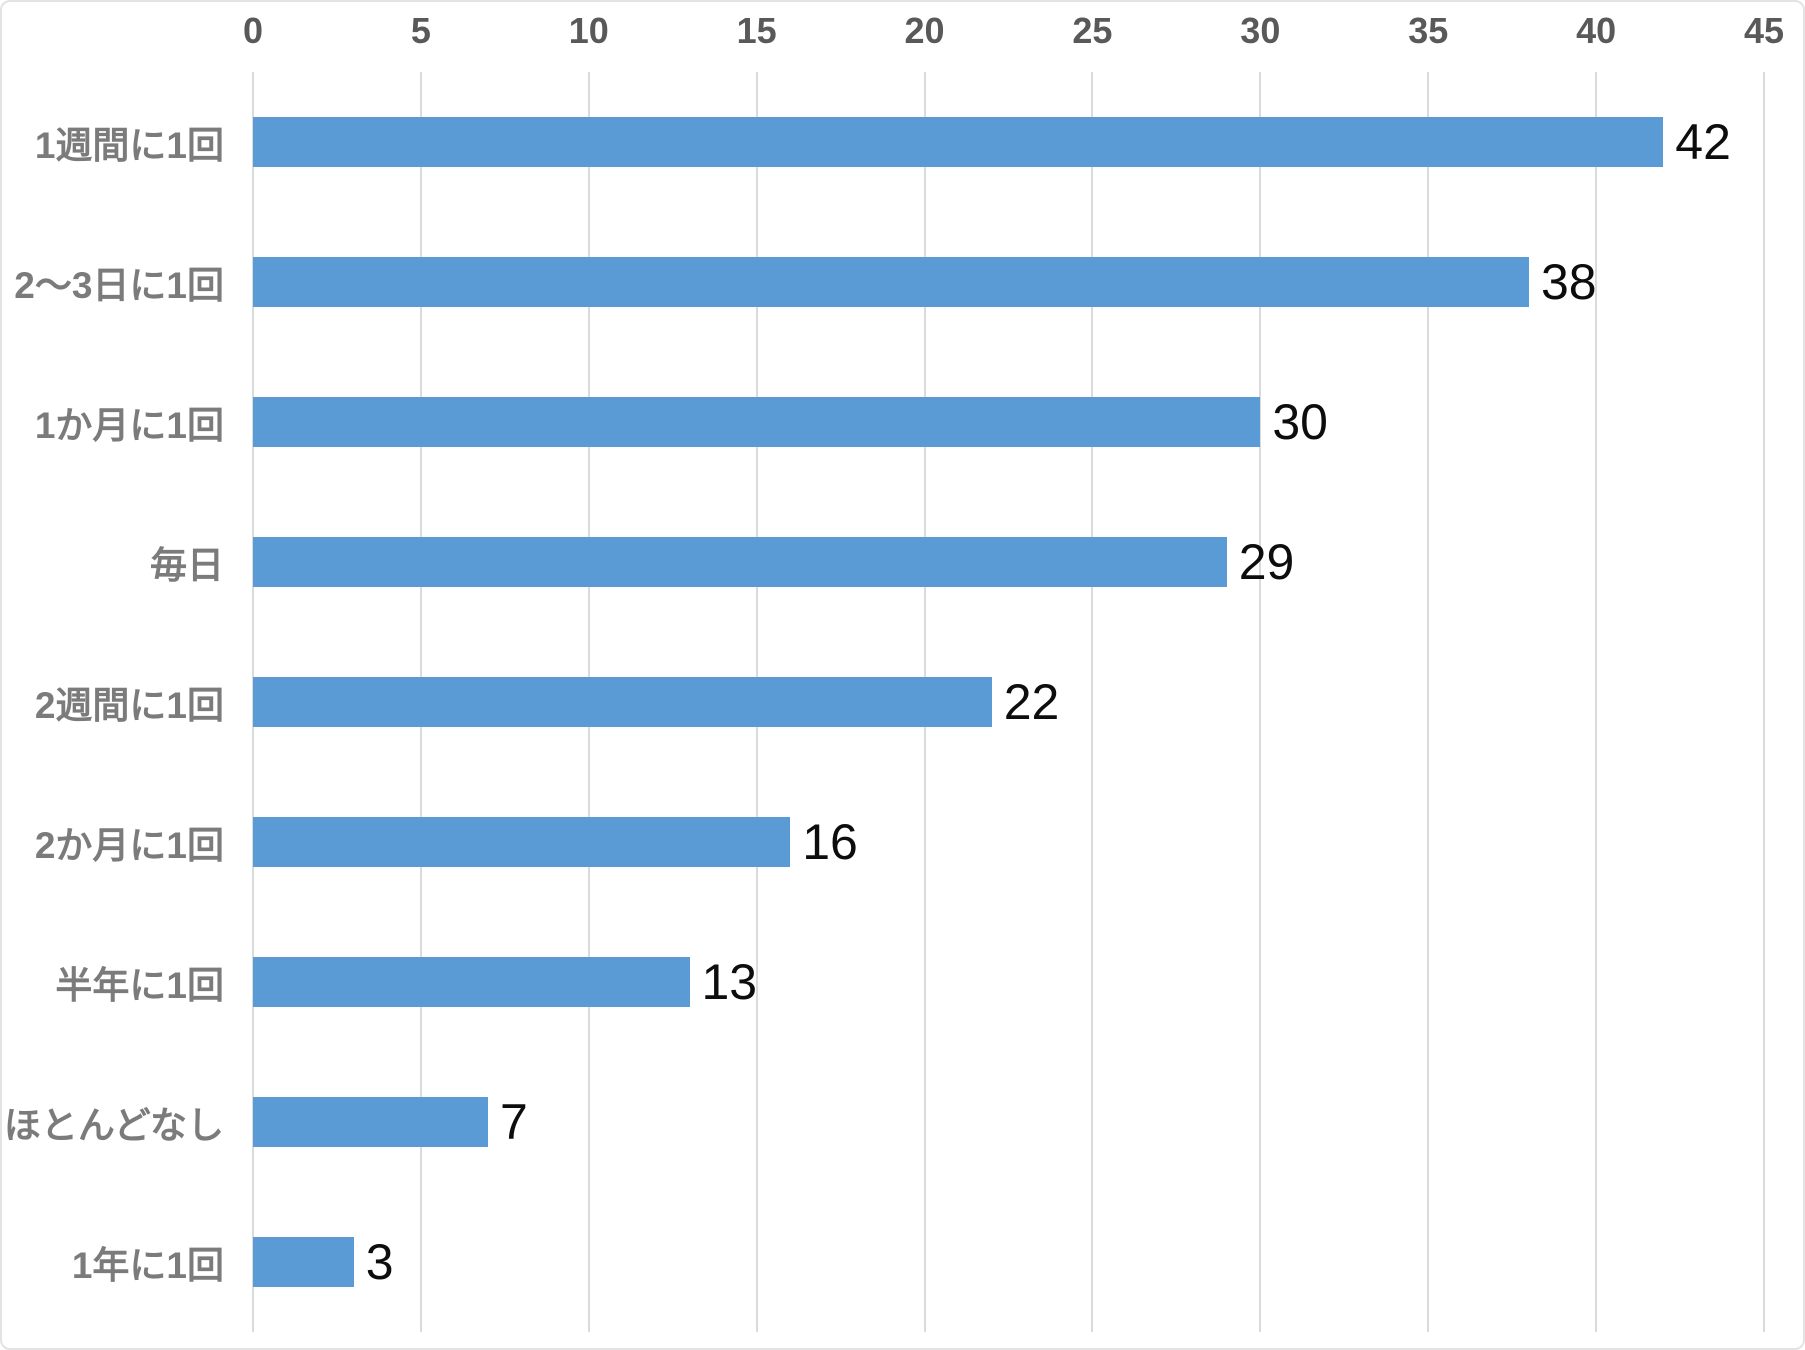  I want to click on value-label: 30, so click(1300, 422).